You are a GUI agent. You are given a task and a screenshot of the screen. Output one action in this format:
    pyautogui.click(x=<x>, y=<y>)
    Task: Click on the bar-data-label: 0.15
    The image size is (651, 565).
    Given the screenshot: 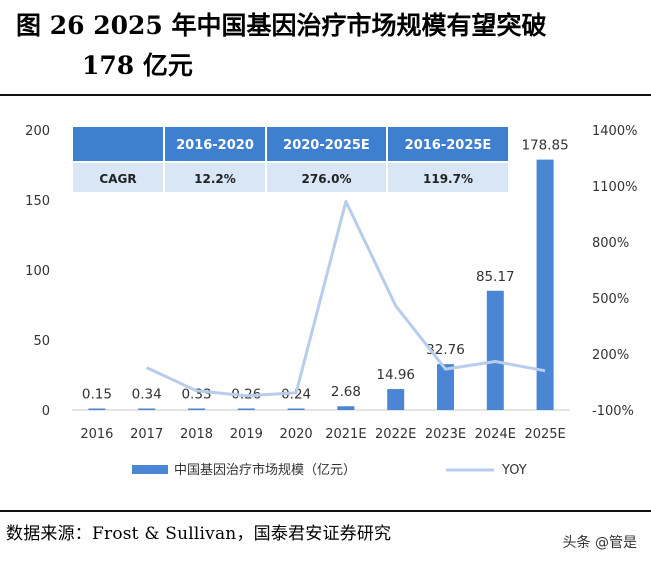 What is the action you would take?
    pyautogui.click(x=97, y=395)
    